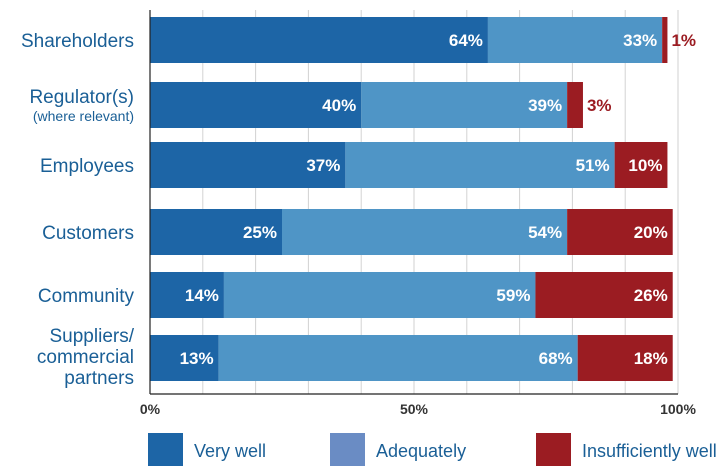  What do you see at coordinates (81, 97) in the screenshot?
I see `category-label: Regulator(s)` at bounding box center [81, 97].